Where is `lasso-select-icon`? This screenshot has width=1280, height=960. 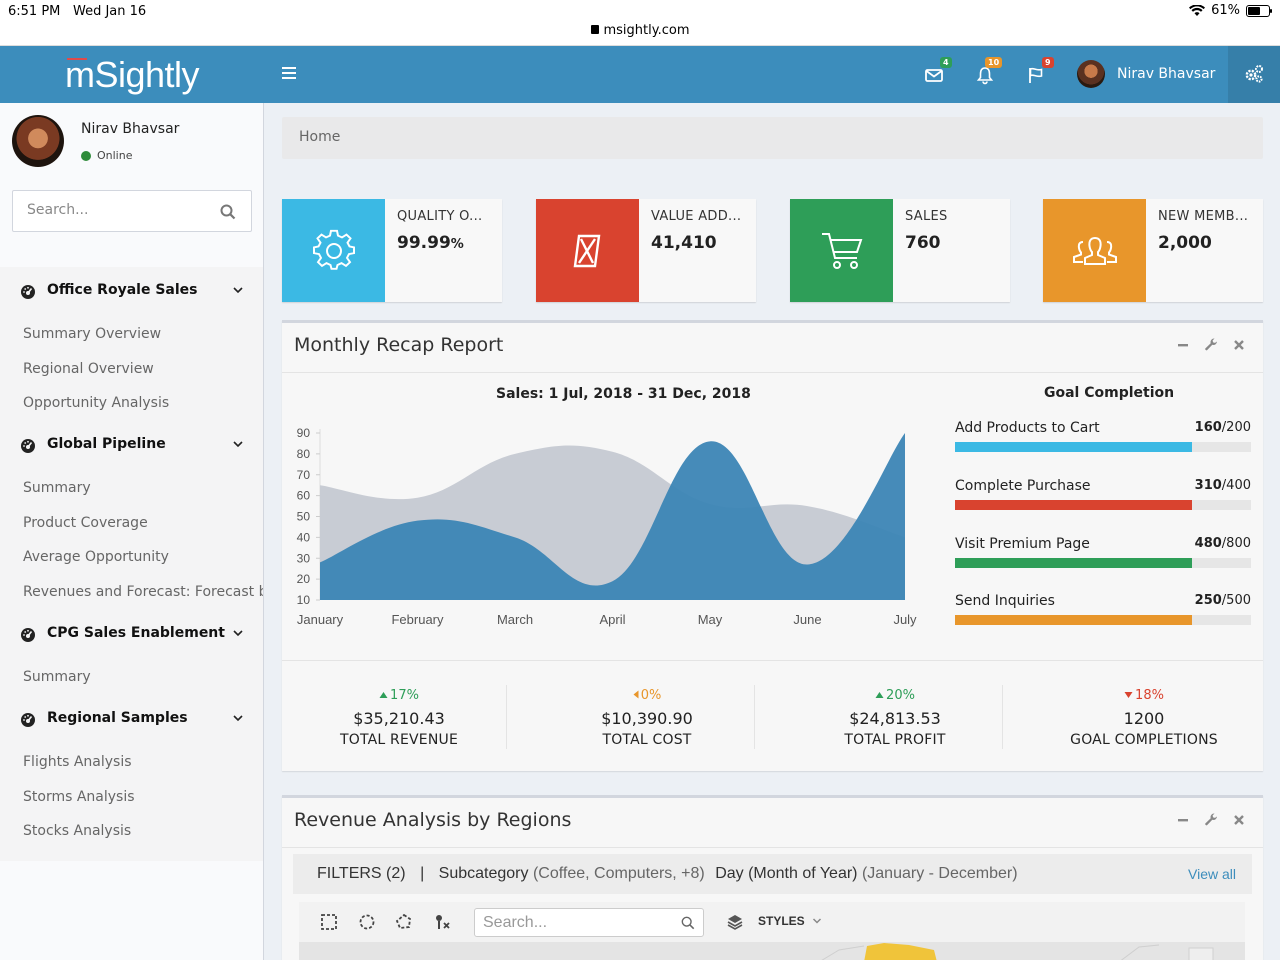
lasso-select-icon is located at coordinates (404, 922).